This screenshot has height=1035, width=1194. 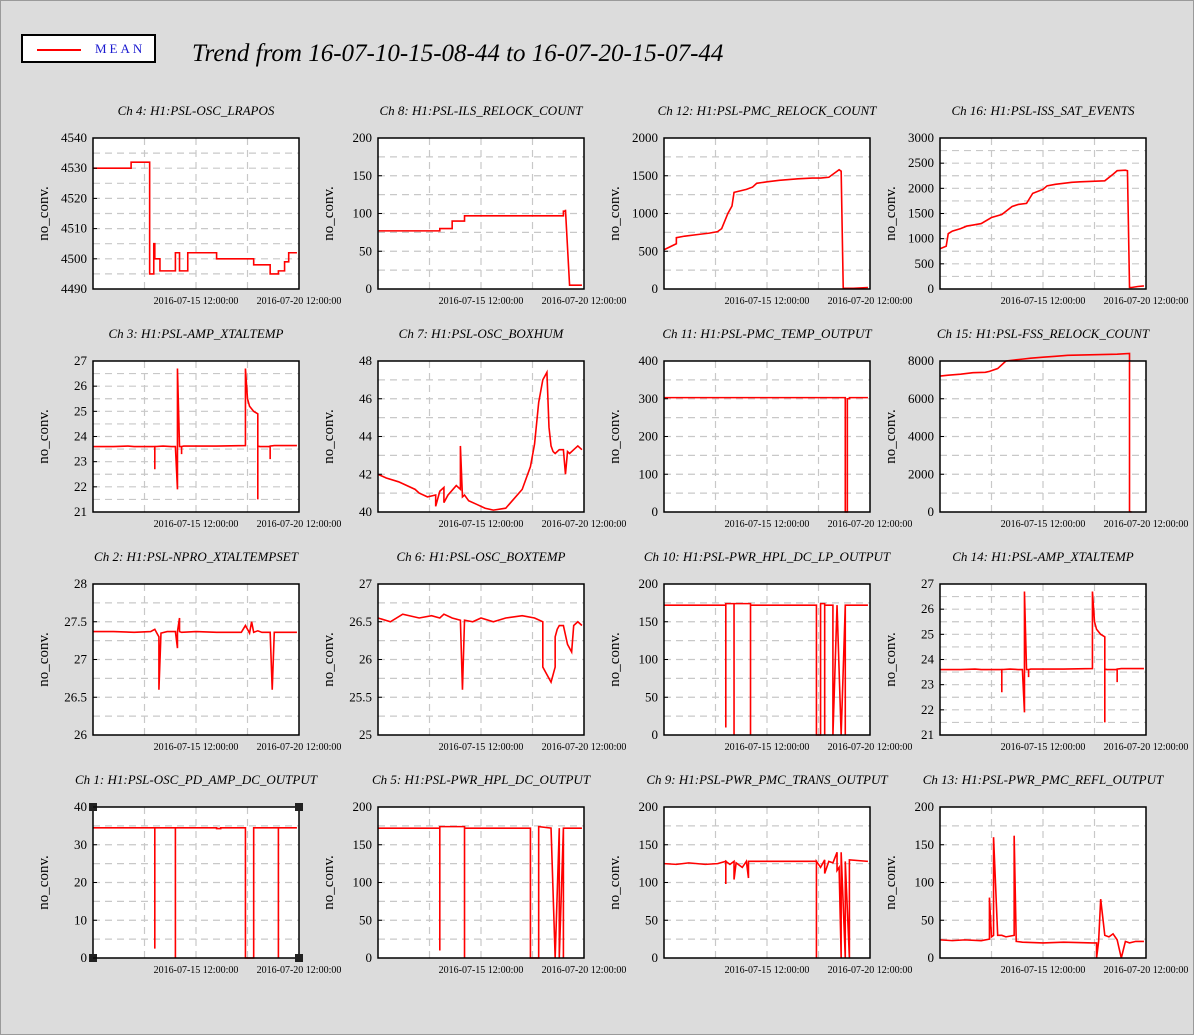 What do you see at coordinates (921, 162) in the screenshot?
I see `y-tick-label: 2500` at bounding box center [921, 162].